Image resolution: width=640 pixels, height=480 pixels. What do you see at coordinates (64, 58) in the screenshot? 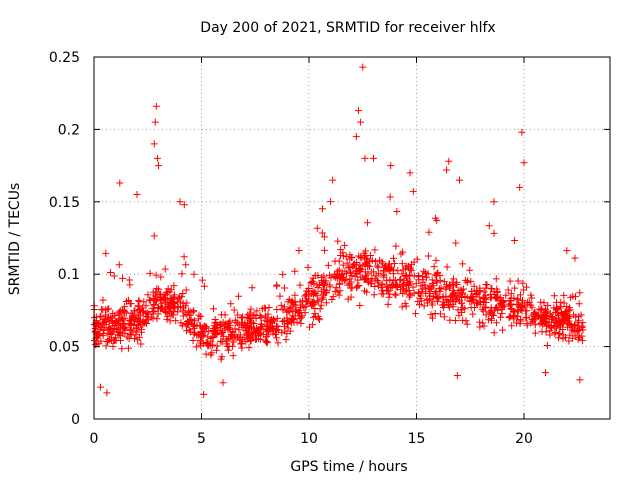
I see `y-tick-label: 0.25` at bounding box center [64, 58].